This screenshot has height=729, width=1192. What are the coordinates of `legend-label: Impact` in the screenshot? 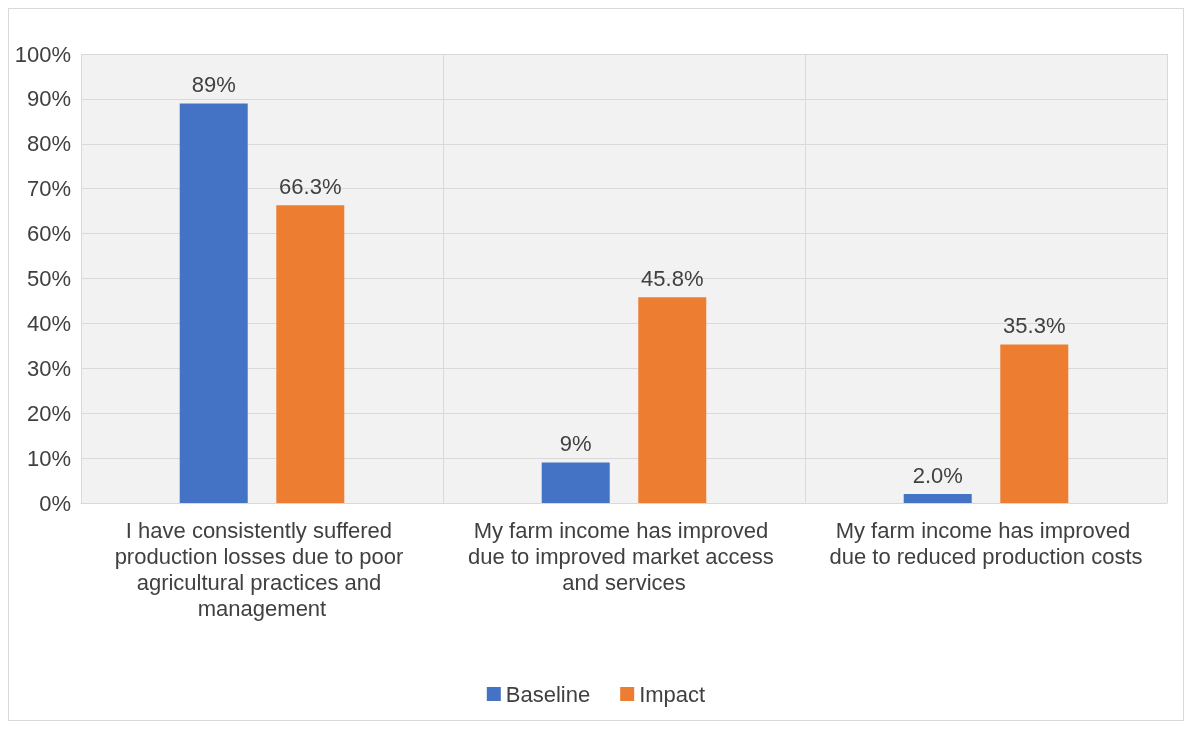 It's located at (672, 694).